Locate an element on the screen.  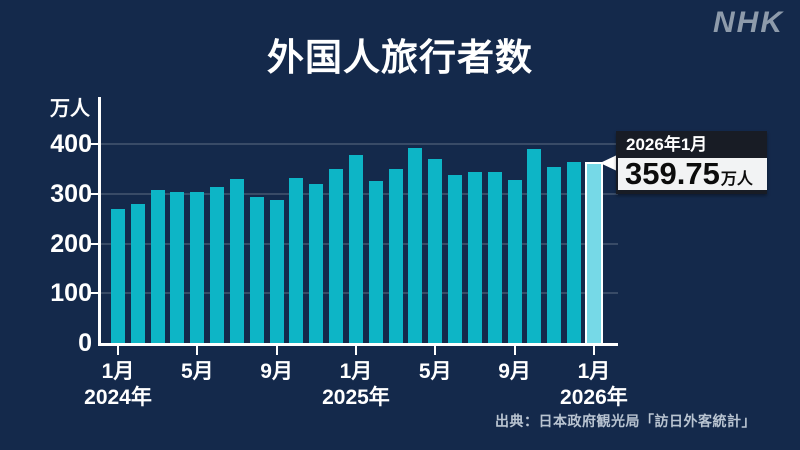
x-tick-label-2024年9月: 9月 is located at coordinates (276, 371).